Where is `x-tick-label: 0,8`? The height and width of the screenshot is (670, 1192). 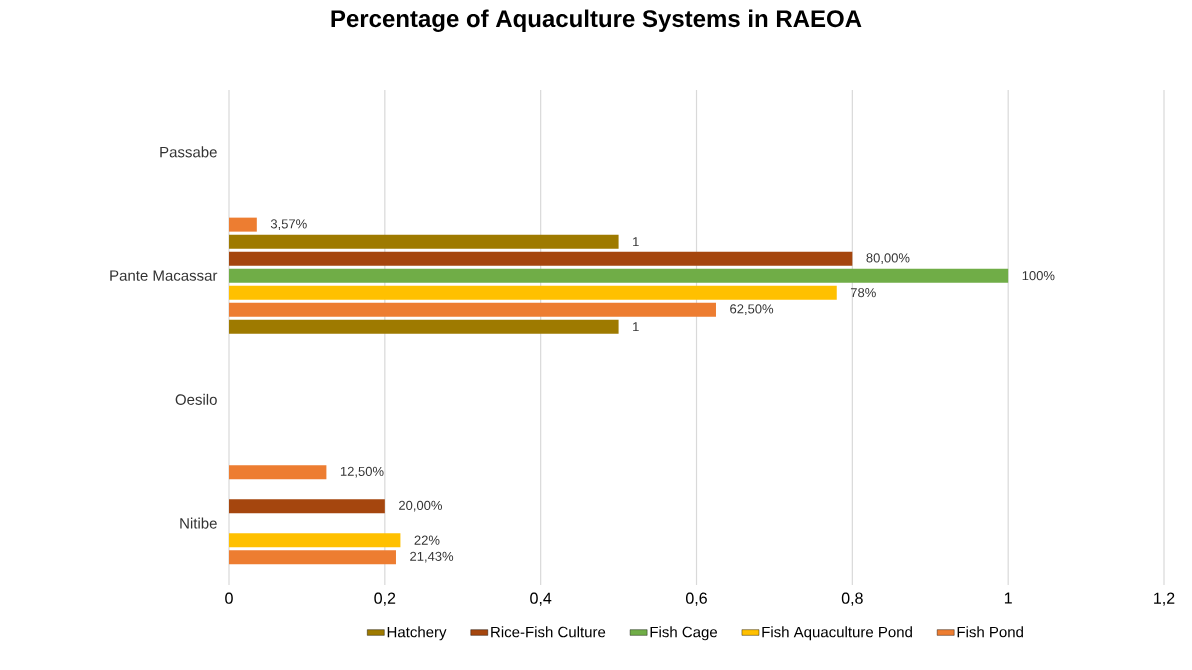
x-tick-label: 0,8 is located at coordinates (852, 599).